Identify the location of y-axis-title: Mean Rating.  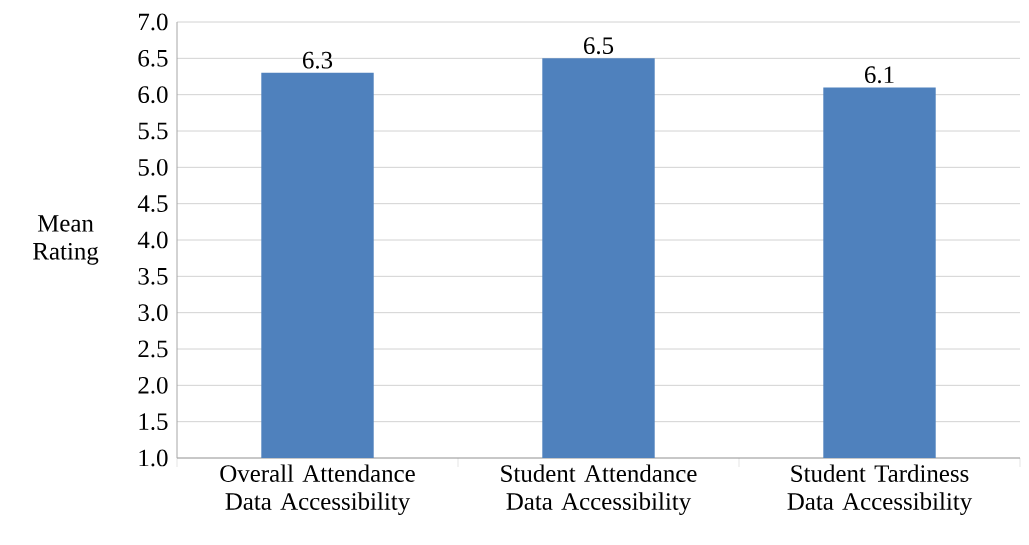
(66, 240).